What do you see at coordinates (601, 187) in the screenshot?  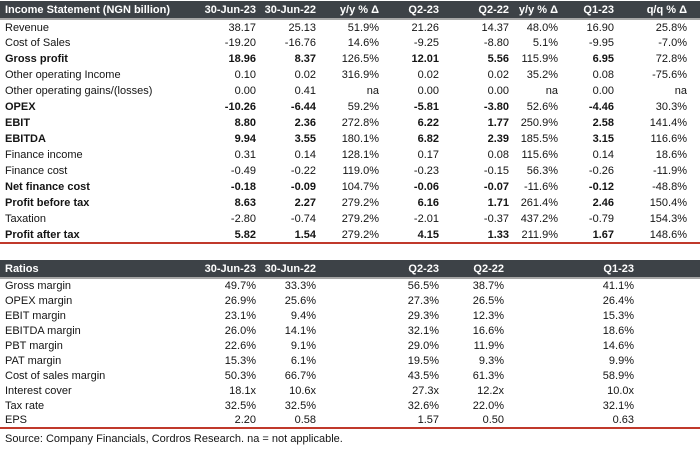 I see `value-cell: -0.12` at bounding box center [601, 187].